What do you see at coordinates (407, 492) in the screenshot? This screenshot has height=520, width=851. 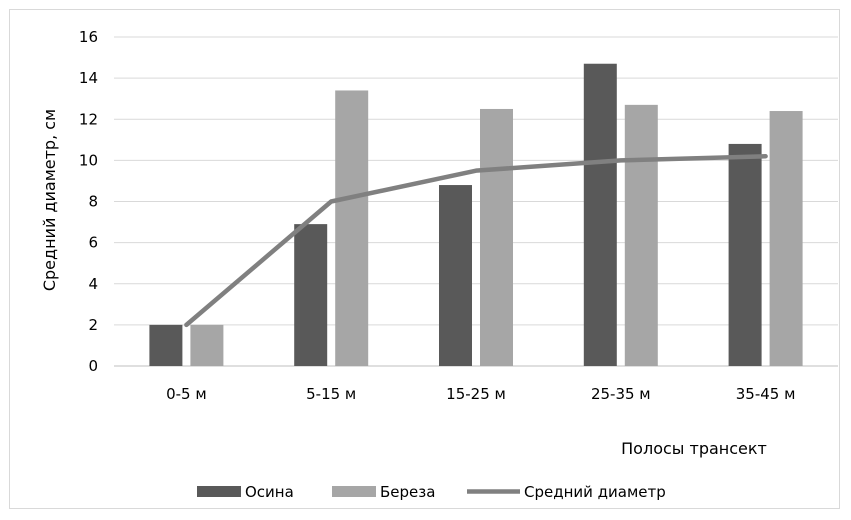 I see `legend-label: Береза` at bounding box center [407, 492].